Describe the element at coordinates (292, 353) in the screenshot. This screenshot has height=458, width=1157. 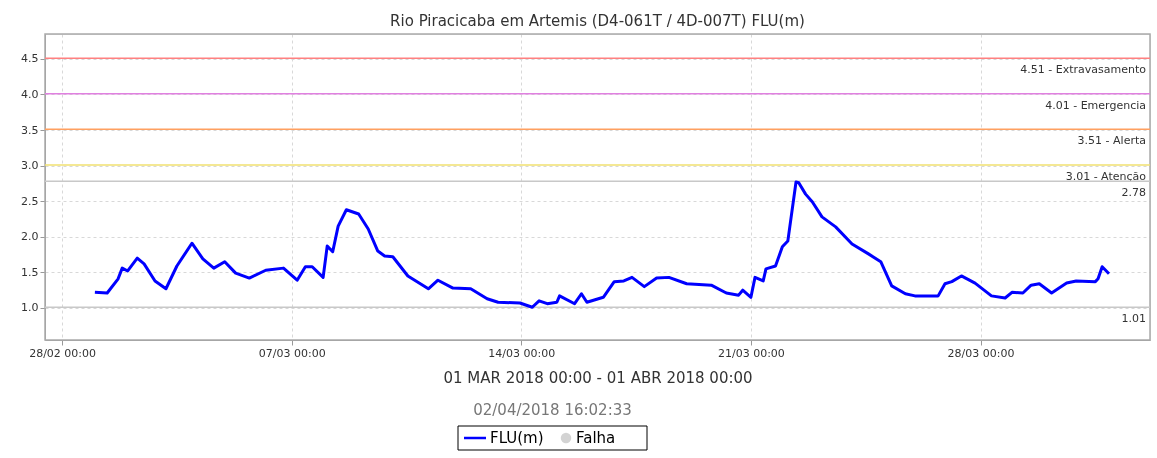
I see `x-tick-label: 07/03 00:00` at that location.